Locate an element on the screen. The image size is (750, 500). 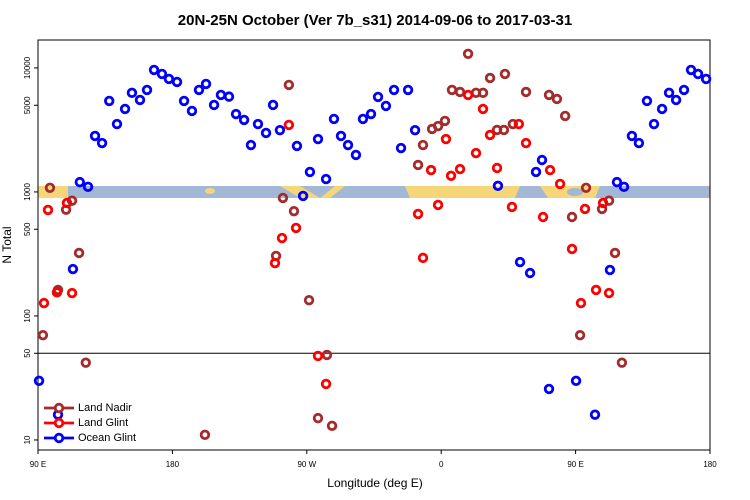
y-tick-label: 50 is located at coordinates (27, 352).